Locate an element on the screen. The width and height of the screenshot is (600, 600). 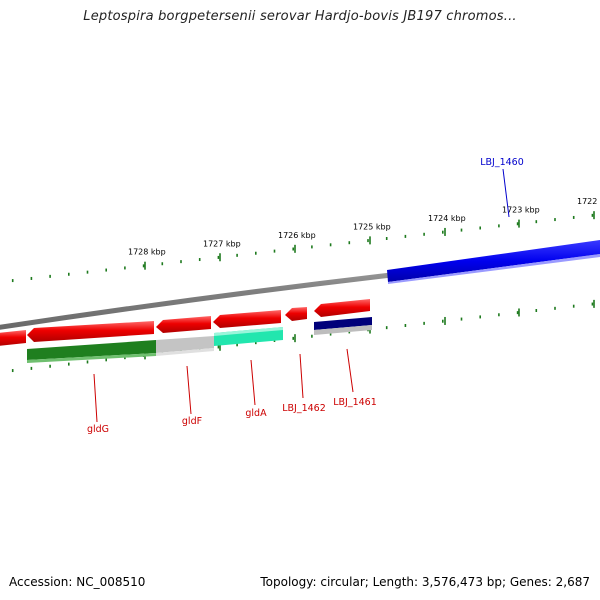
gene-label-lbj-1460: LBJ_1460 is located at coordinates (502, 162).